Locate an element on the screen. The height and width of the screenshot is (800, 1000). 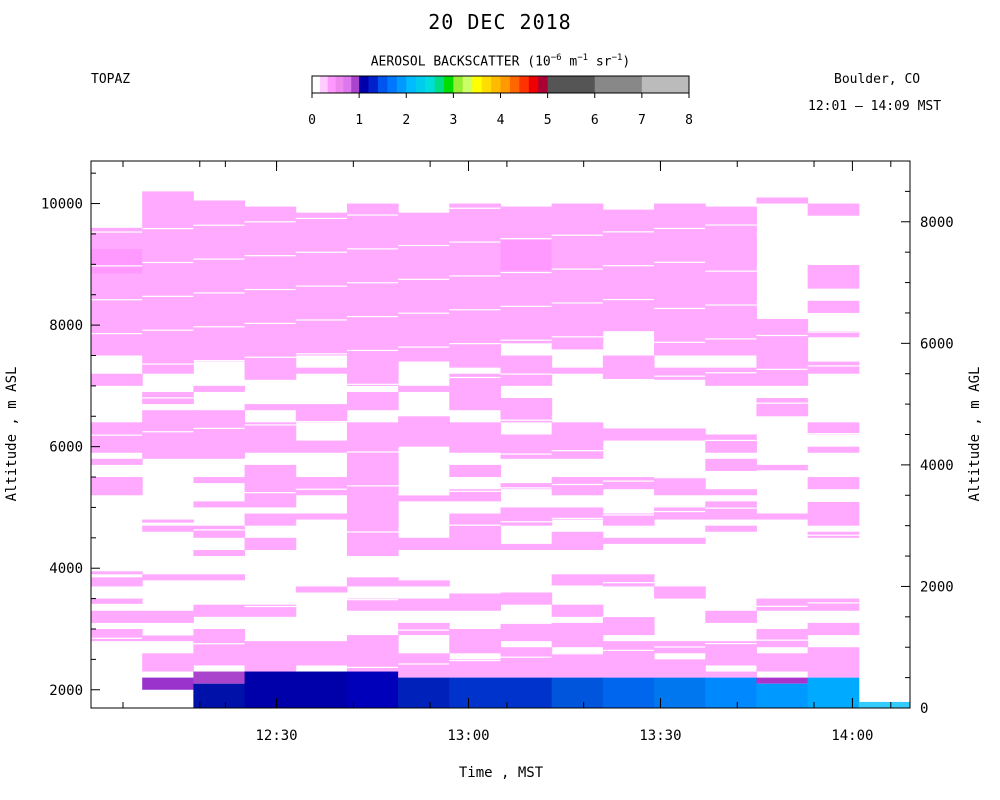
site-label: TOPAZ is located at coordinates (111, 79).